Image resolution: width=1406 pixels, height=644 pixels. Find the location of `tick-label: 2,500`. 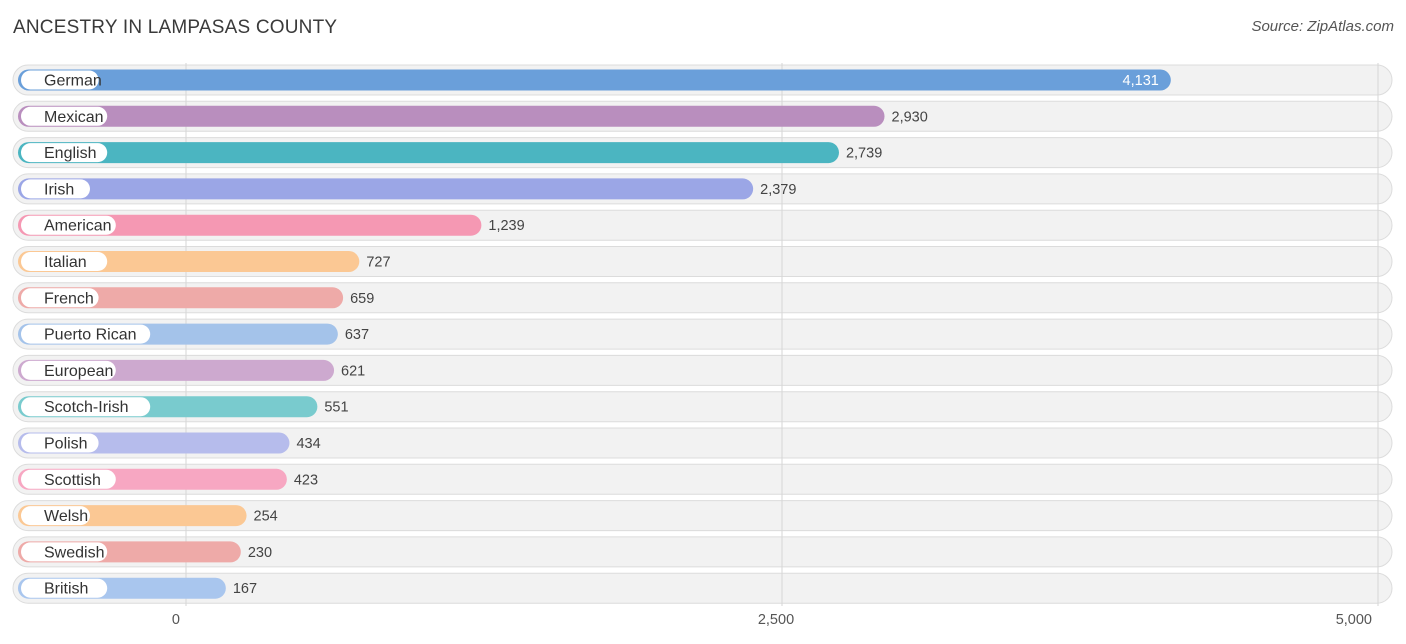

tick-label: 2,500 is located at coordinates (776, 620).